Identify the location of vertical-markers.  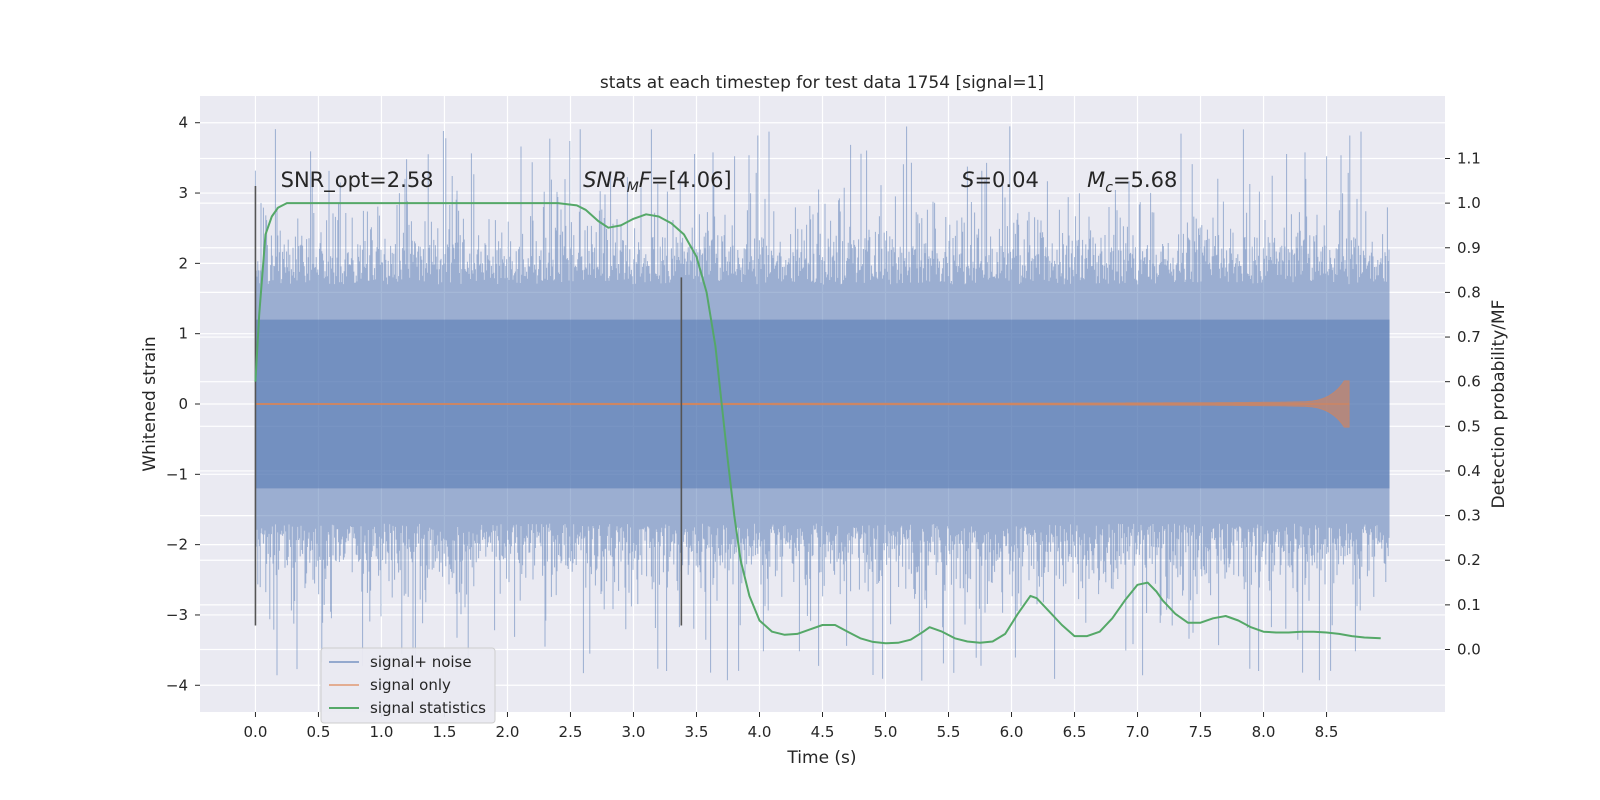
(468, 406).